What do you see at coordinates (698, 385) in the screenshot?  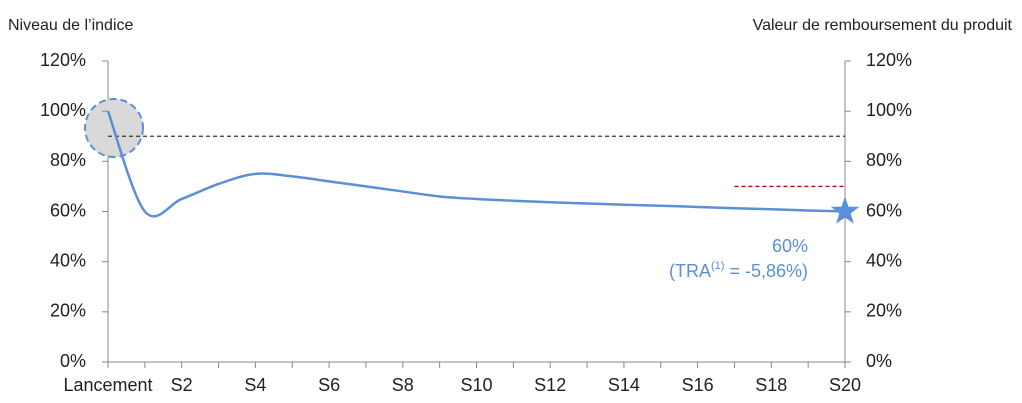 I see `x-tick-label: S16` at bounding box center [698, 385].